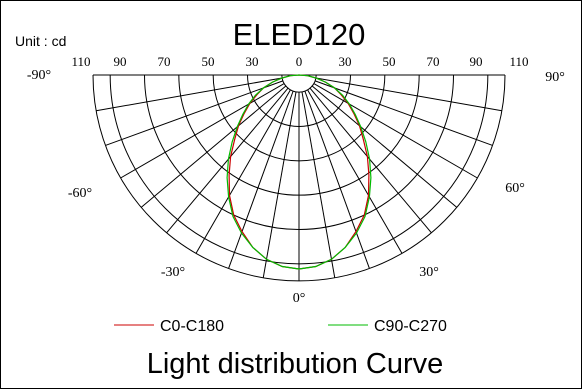 The image size is (582, 389). What do you see at coordinates (299, 34) in the screenshot?
I see `chart-title: ELED120` at bounding box center [299, 34].